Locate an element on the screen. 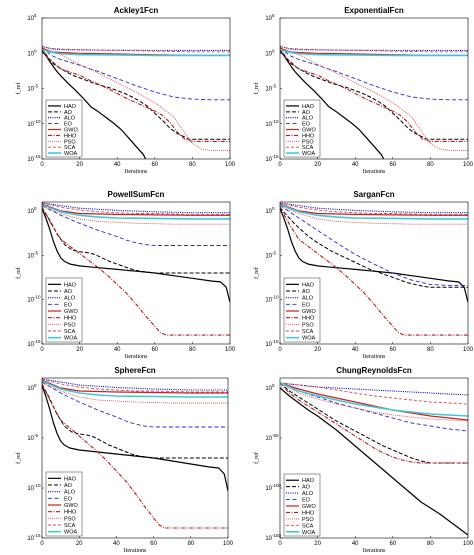  y-tick-exponent: 5 is located at coordinates (273, 15).